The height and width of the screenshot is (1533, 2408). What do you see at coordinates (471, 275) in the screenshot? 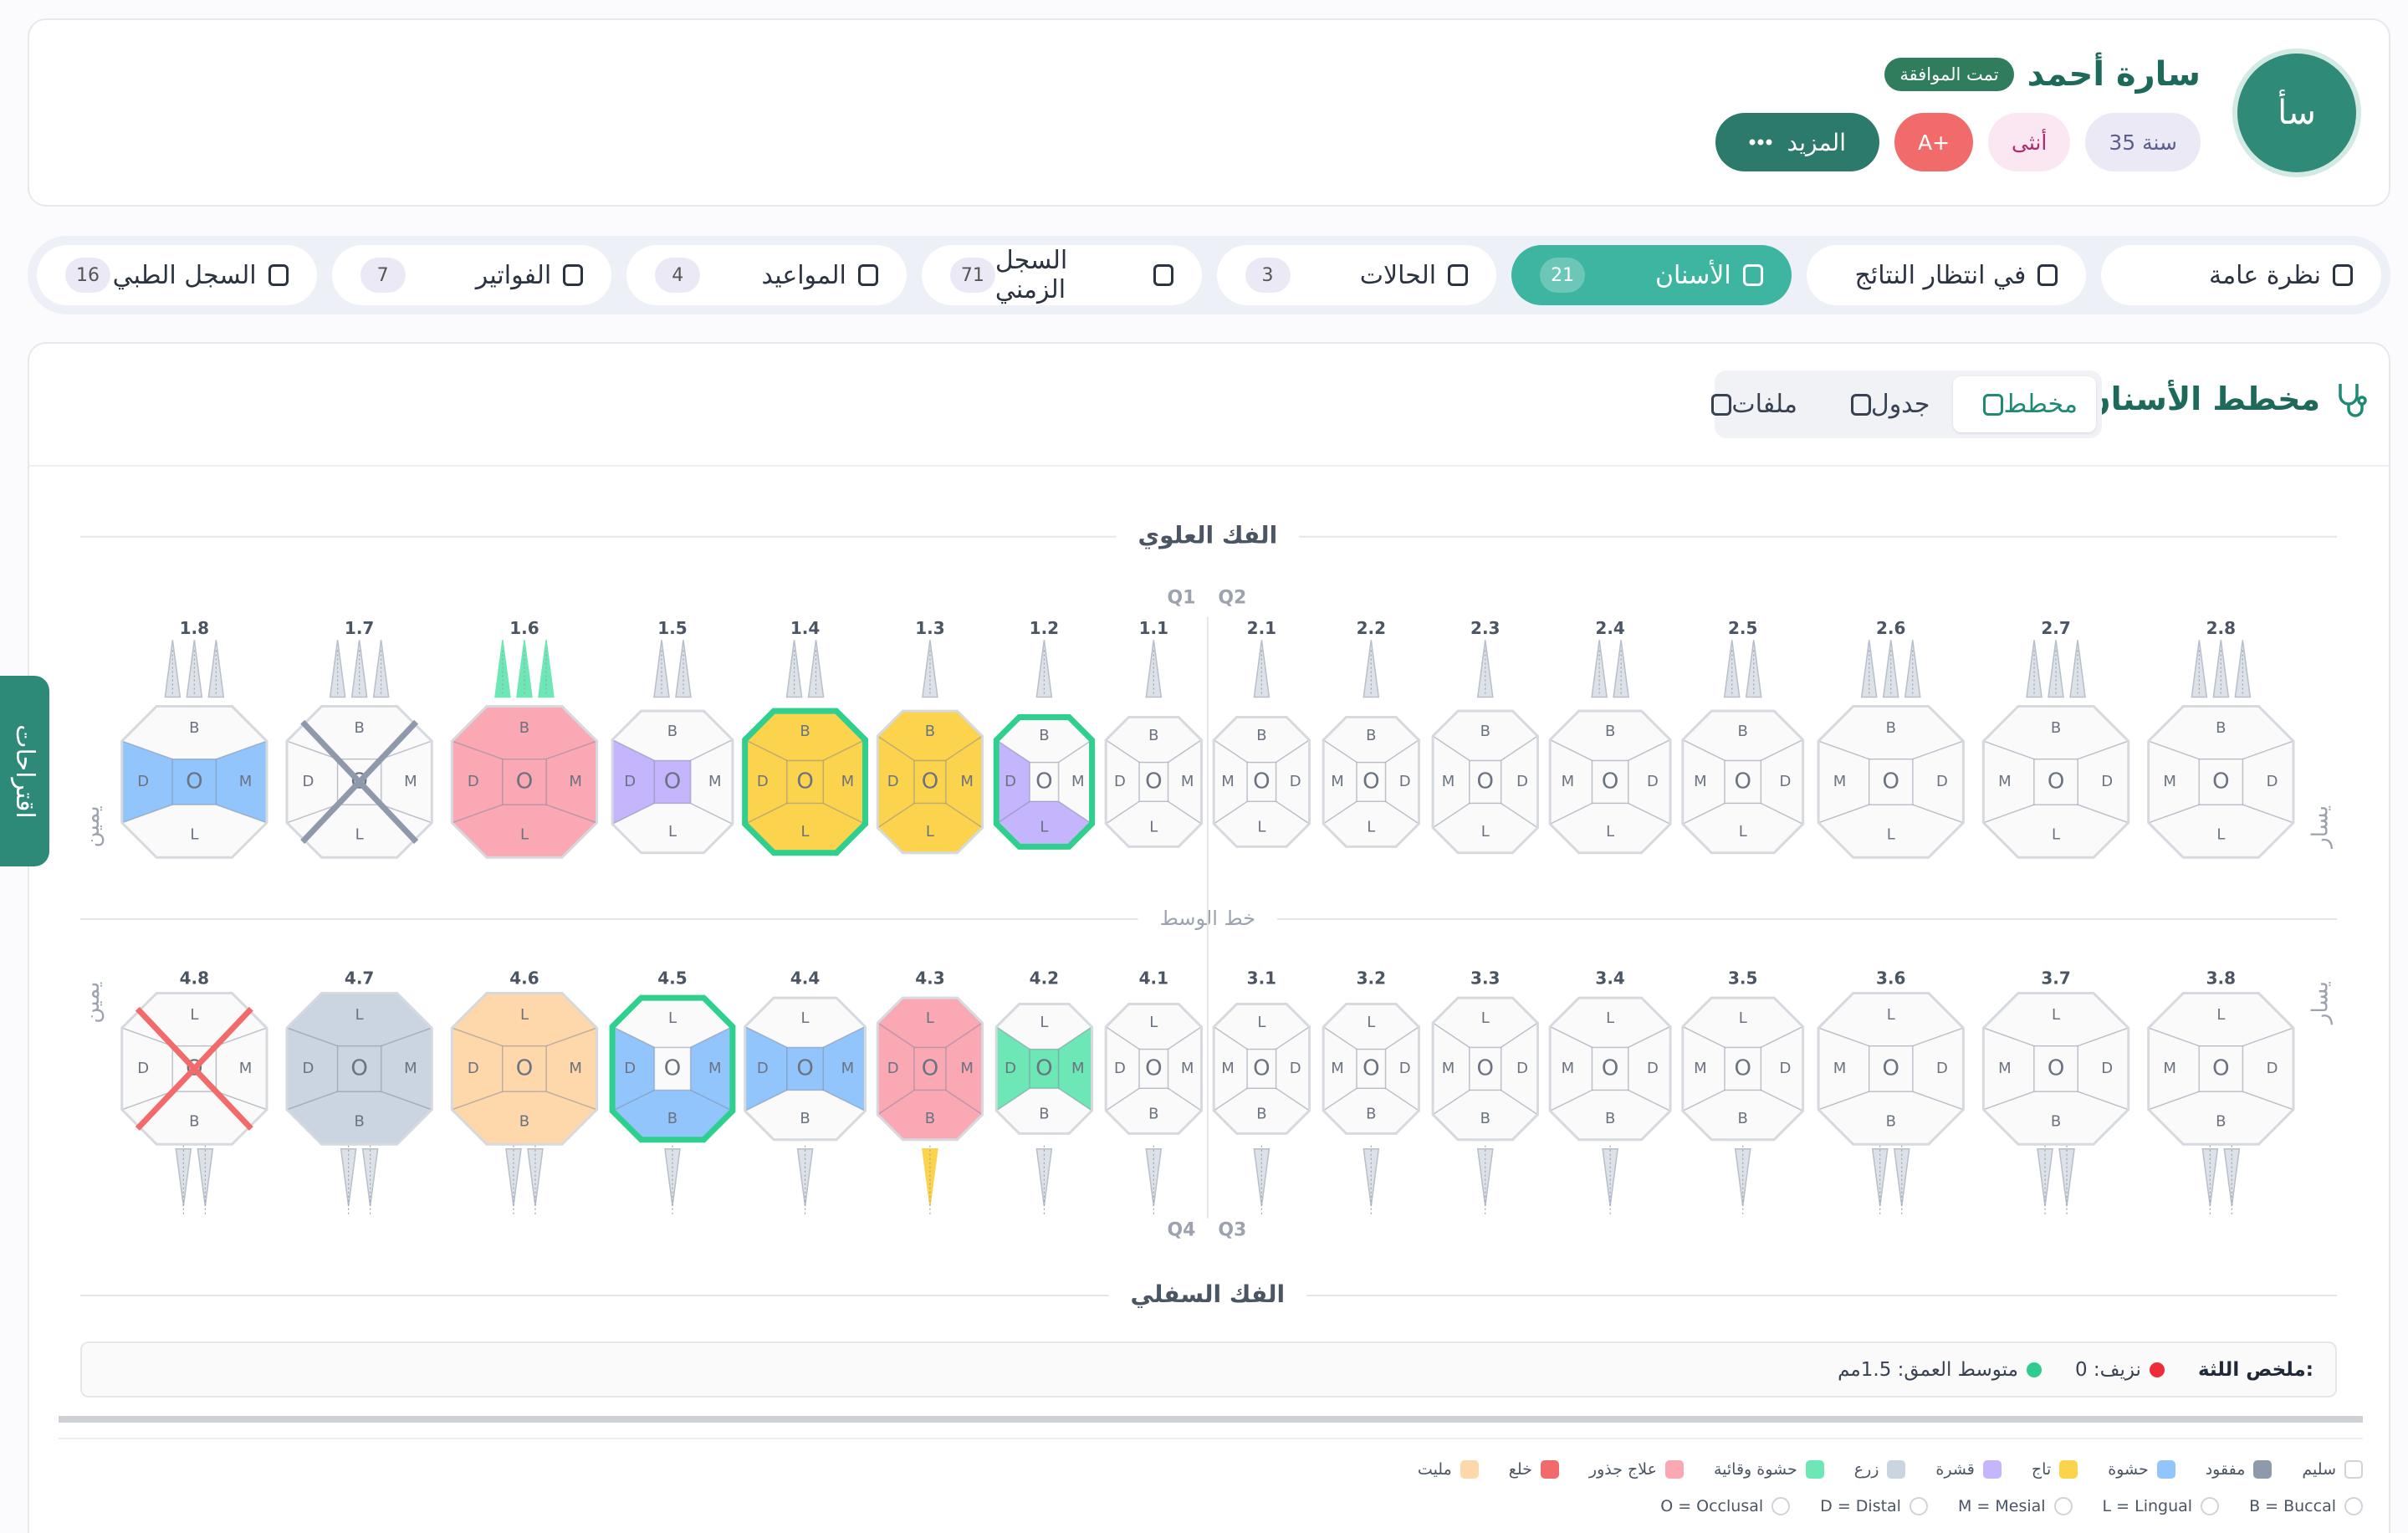
I see `tab: الفواتير 7` at bounding box center [471, 275].